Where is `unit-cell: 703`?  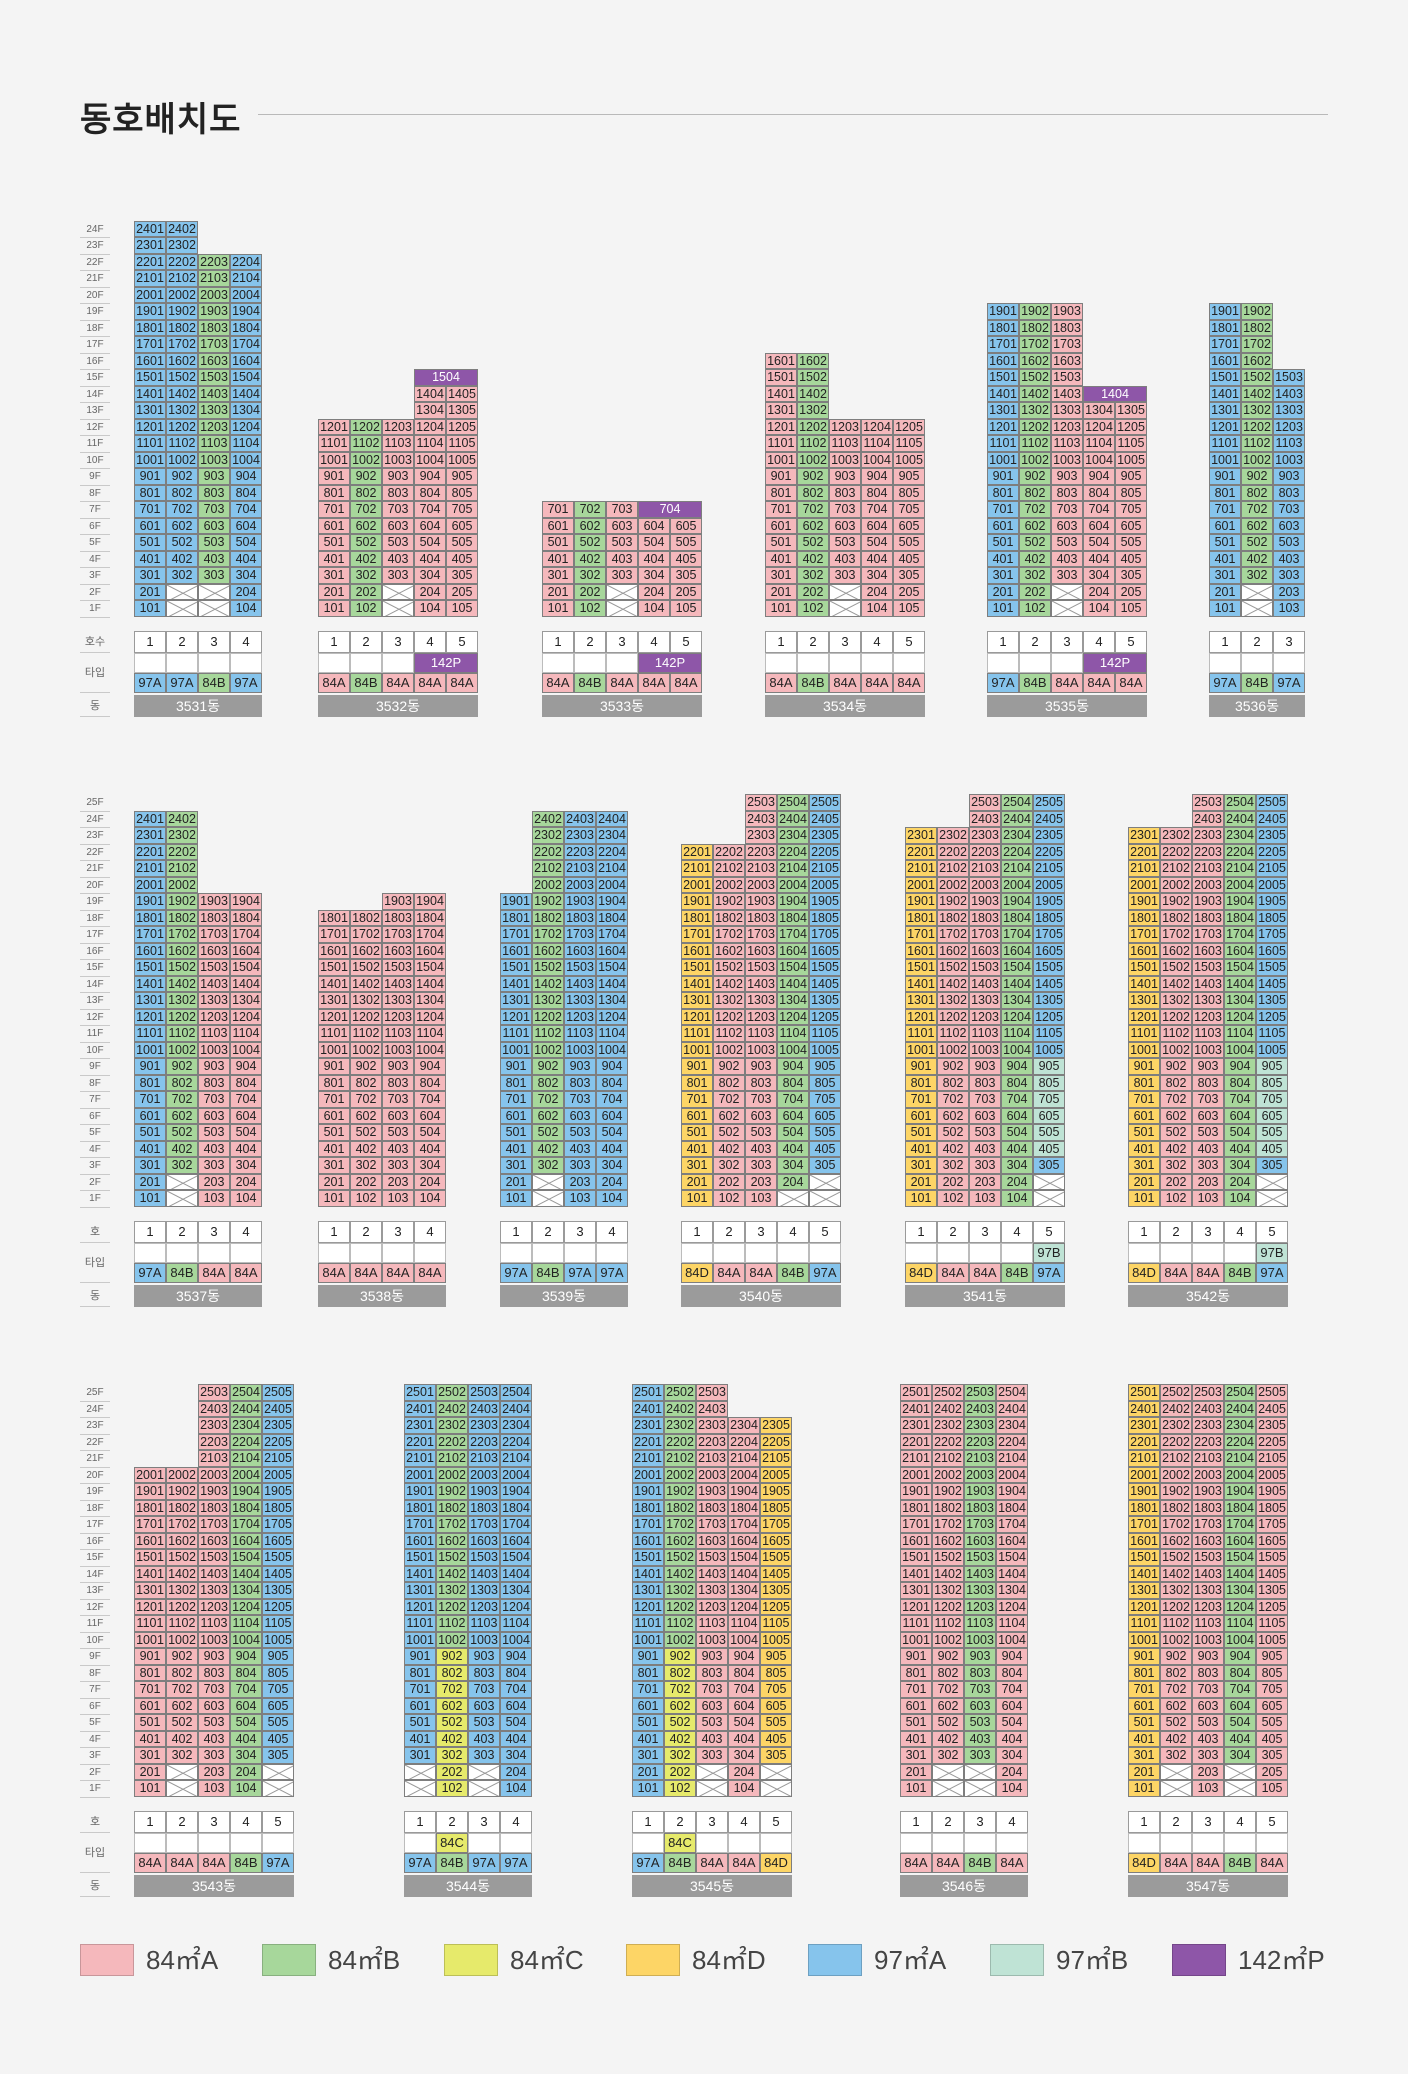 unit-cell: 703 is located at coordinates (1289, 509).